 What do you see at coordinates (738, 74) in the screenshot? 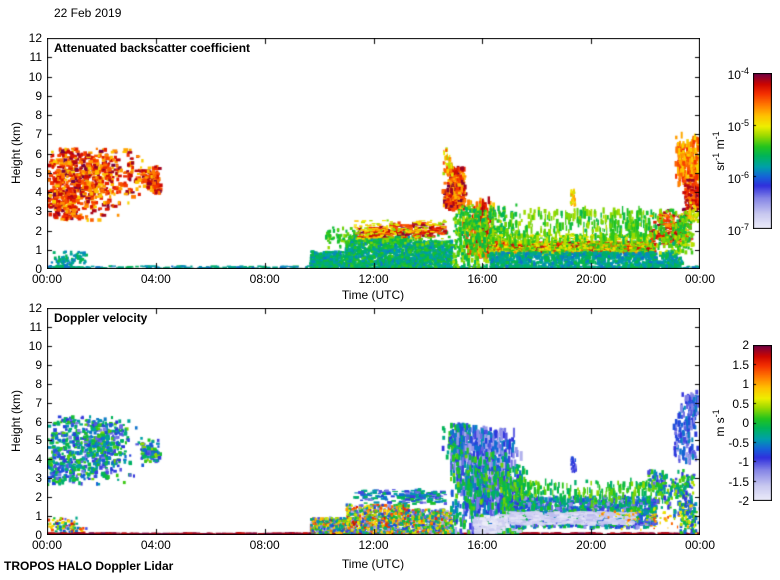
I see `colorbar-tick-label: 10⁻⁴` at bounding box center [738, 74].